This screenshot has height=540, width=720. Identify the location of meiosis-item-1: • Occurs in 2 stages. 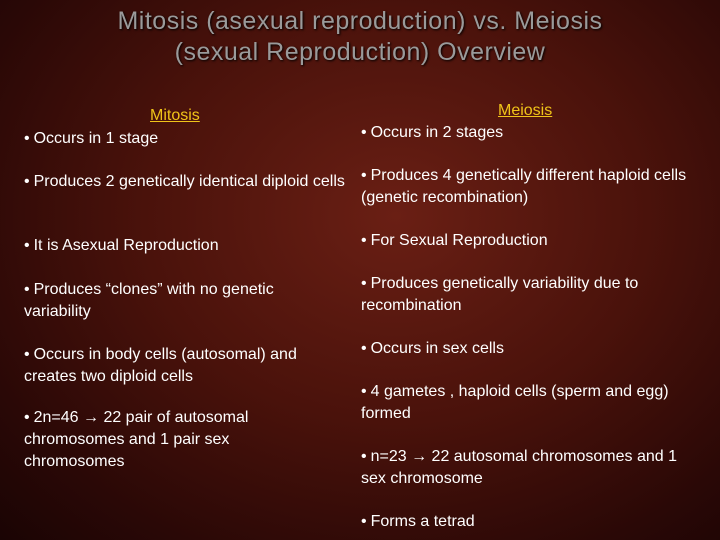
(432, 132).